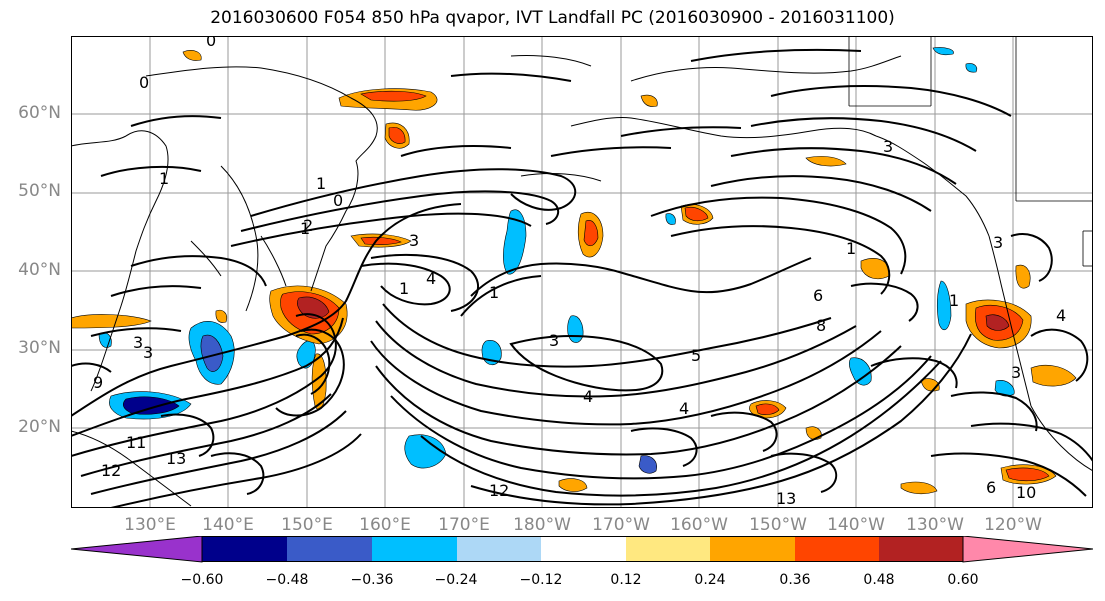  What do you see at coordinates (1013, 525) in the screenshot?
I see `lon-label-120w: 120°W` at bounding box center [1013, 525].